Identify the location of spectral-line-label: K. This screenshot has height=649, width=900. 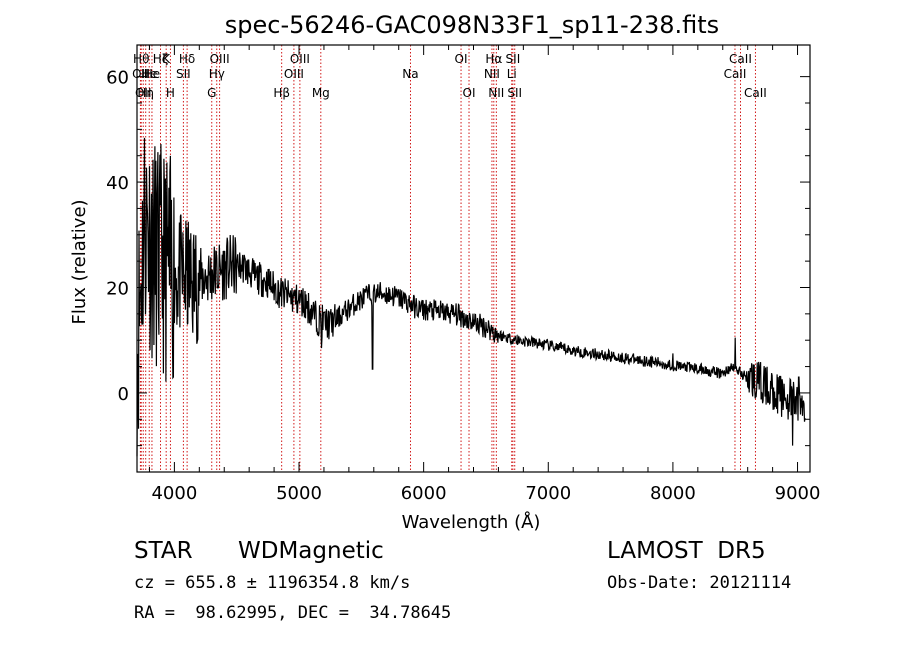
(166, 59).